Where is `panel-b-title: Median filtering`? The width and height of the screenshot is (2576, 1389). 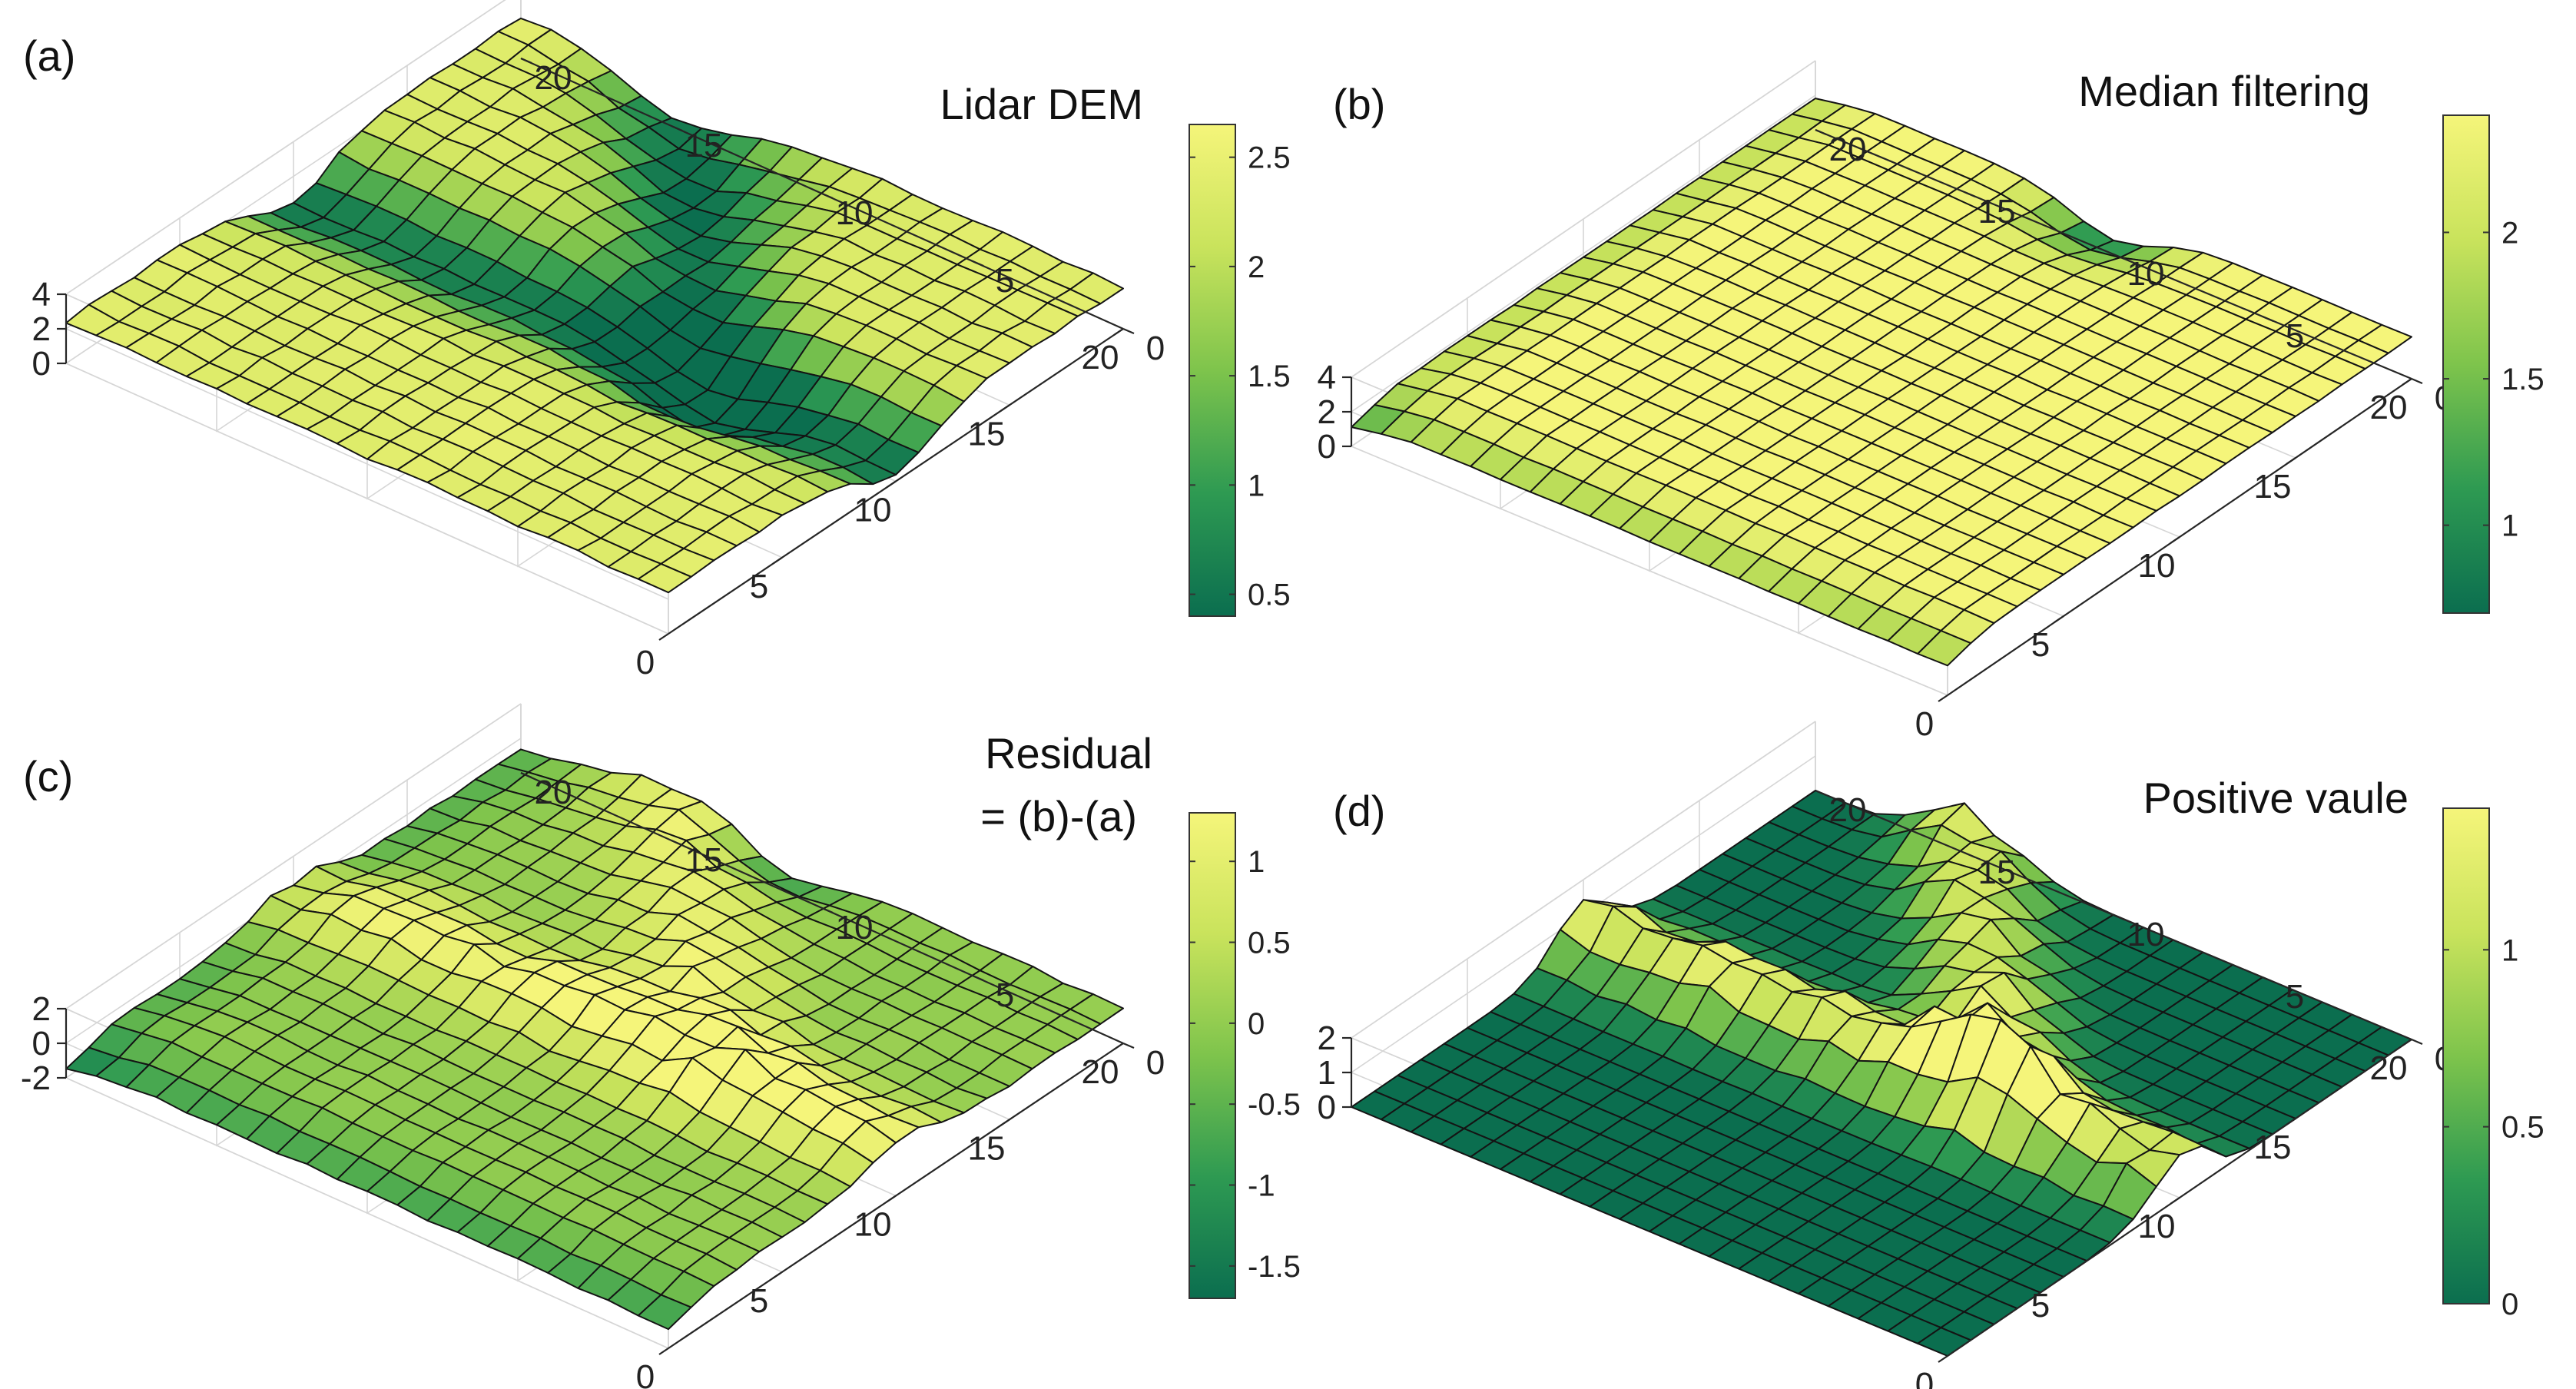
panel-b-title: Median filtering is located at coordinates (2224, 91).